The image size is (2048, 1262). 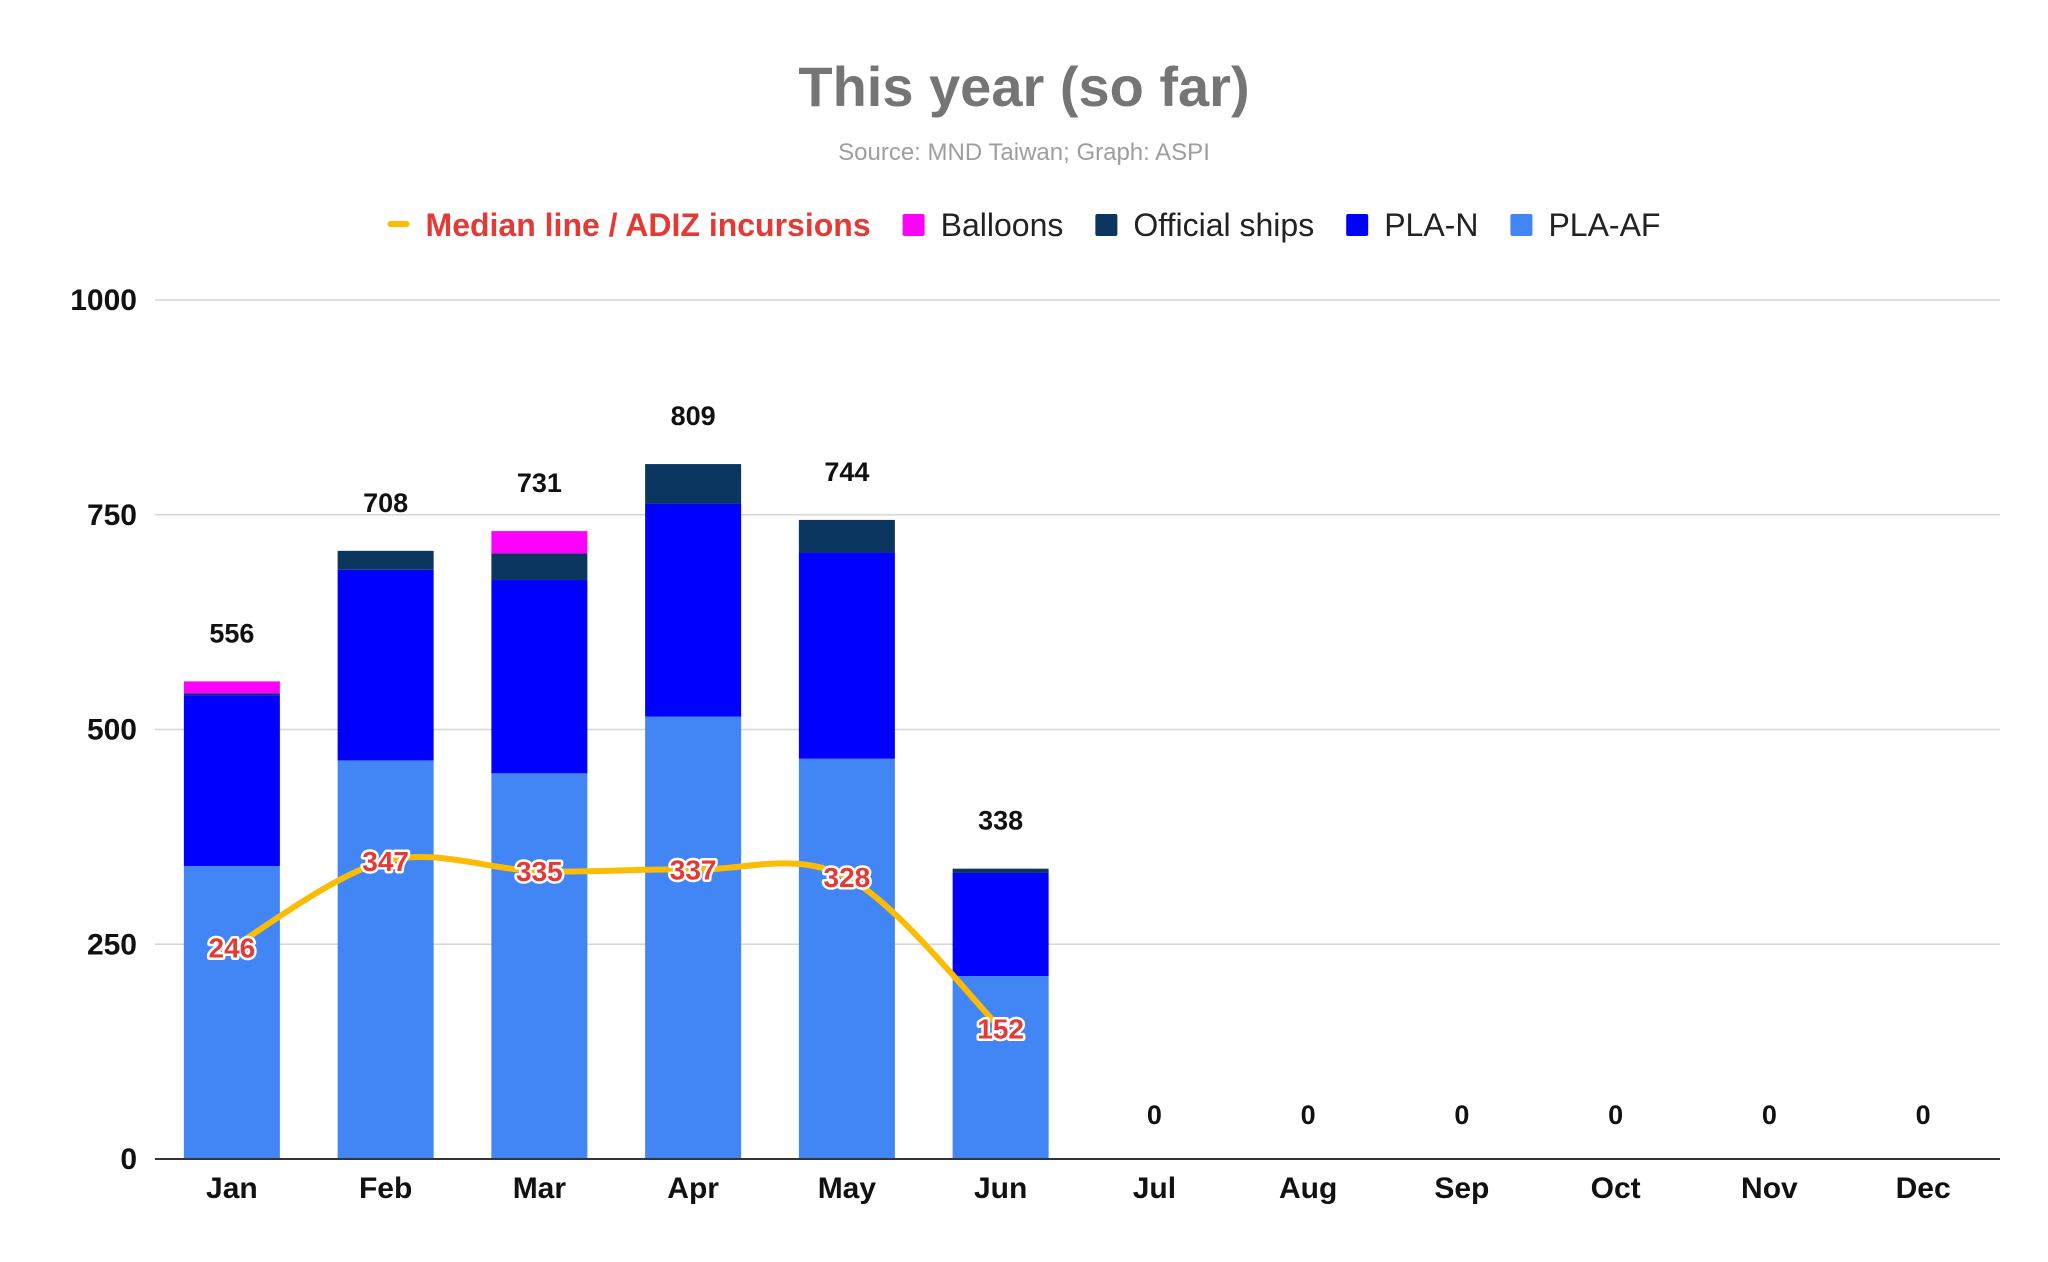 What do you see at coordinates (539, 483) in the screenshot?
I see `total-label: 731` at bounding box center [539, 483].